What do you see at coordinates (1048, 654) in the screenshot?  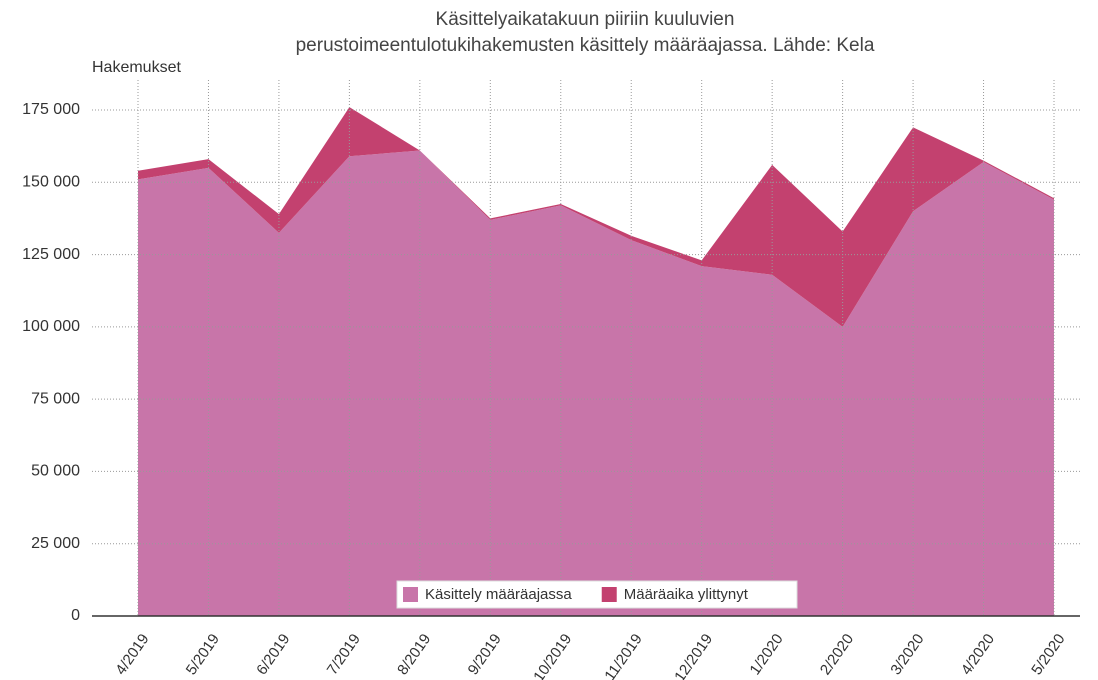 I see `x-tick-label: 5/2020` at bounding box center [1048, 654].